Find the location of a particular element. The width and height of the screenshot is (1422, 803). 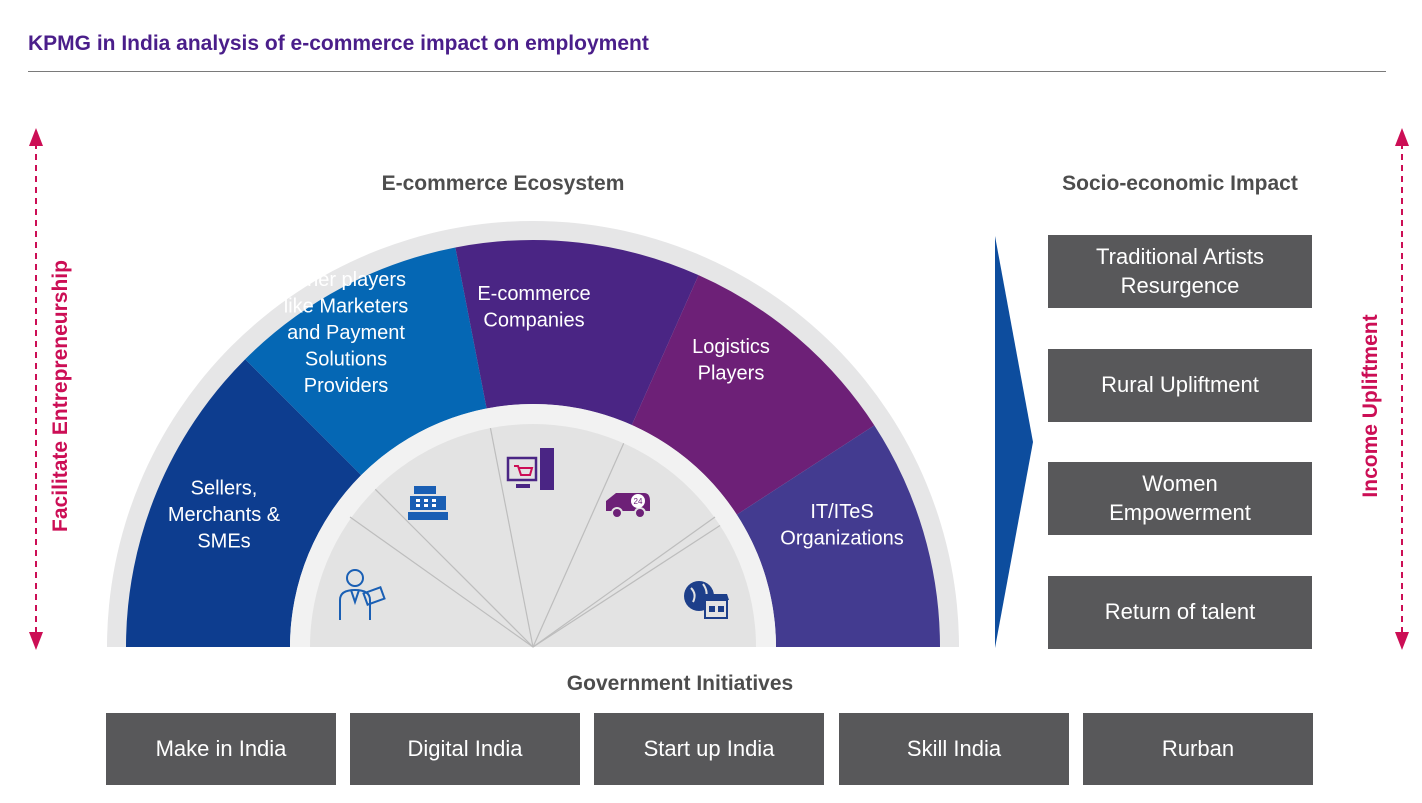

segment-sellers-merchants-smes-label: Sellers, Merchants & SMEs is located at coordinates (224, 515).